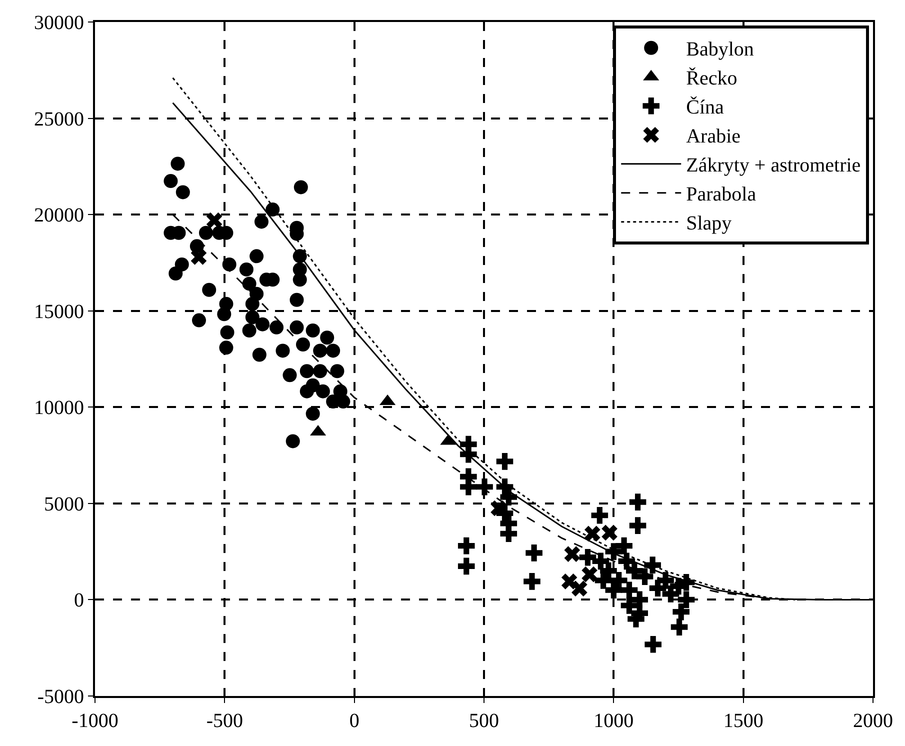 The height and width of the screenshot is (746, 905). What do you see at coordinates (713, 137) in the screenshot?
I see `legend-label: Arabie` at bounding box center [713, 137].